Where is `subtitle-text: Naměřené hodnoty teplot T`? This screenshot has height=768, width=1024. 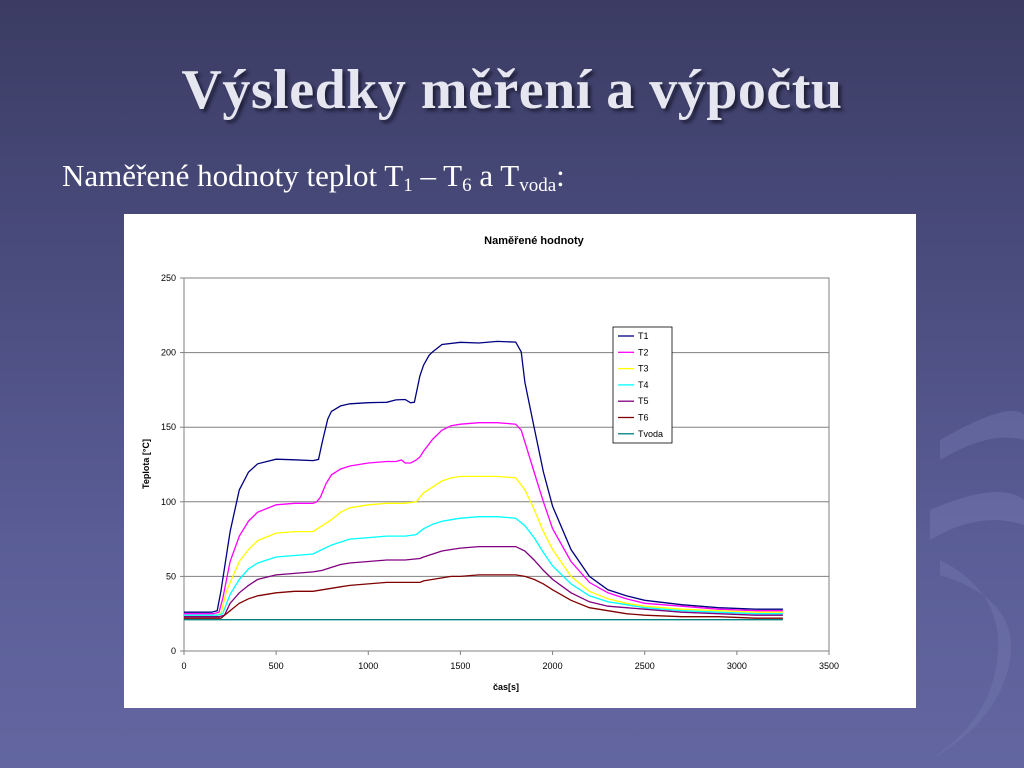 subtitle-text: Naměřené hodnoty teplot T is located at coordinates (233, 175).